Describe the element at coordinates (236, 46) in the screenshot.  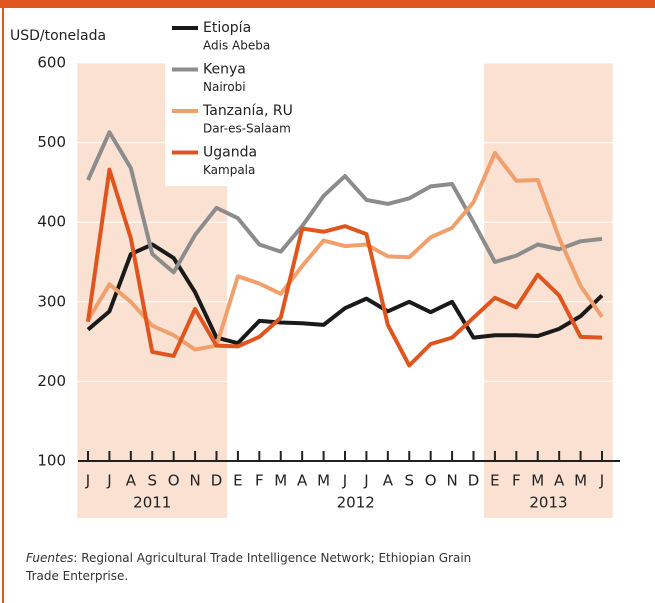
I see `legend-sublabel: Adis Abeba` at that location.